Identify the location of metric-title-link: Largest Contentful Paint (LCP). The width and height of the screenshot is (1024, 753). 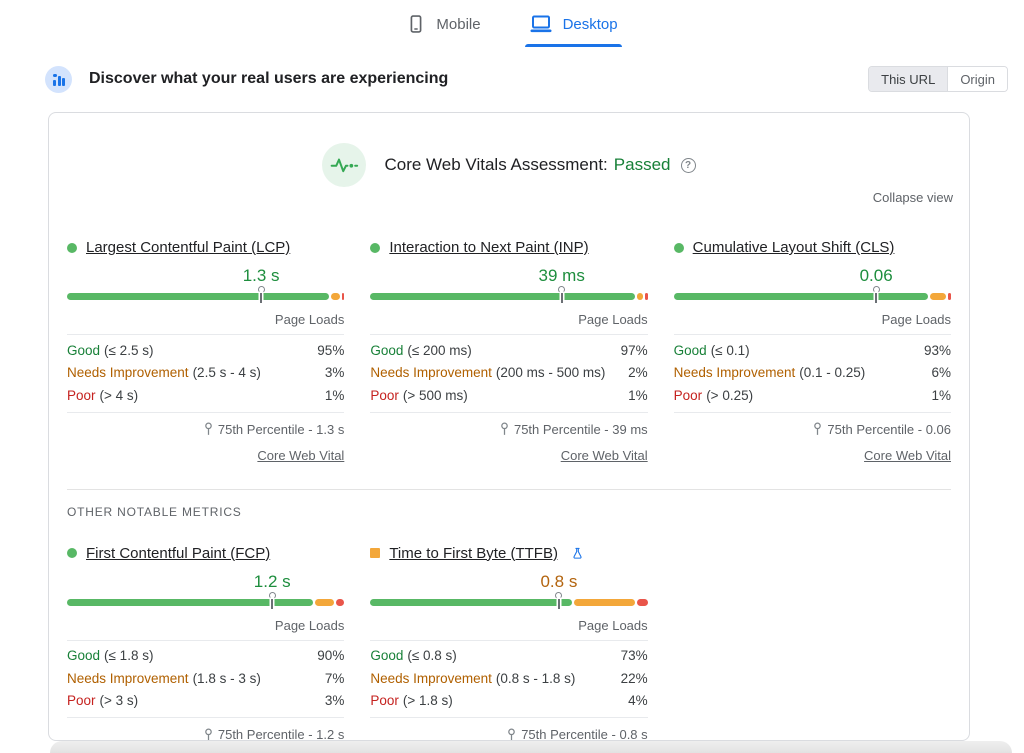
(188, 247).